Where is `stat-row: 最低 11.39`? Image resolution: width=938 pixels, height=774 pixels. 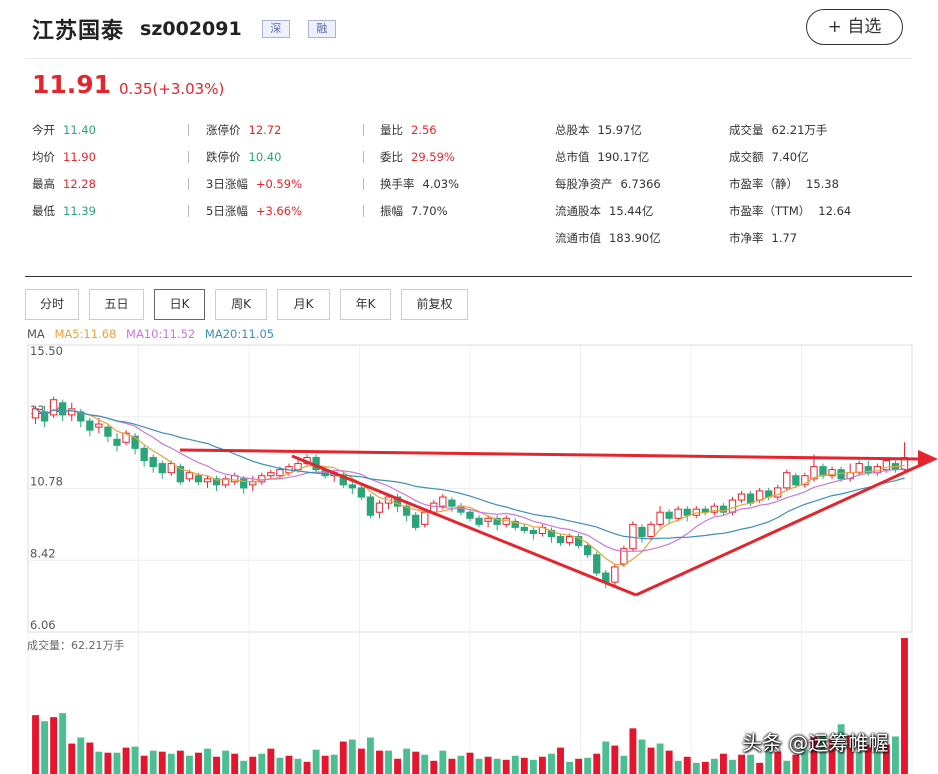 stat-row: 最低 11.39 is located at coordinates (64, 214).